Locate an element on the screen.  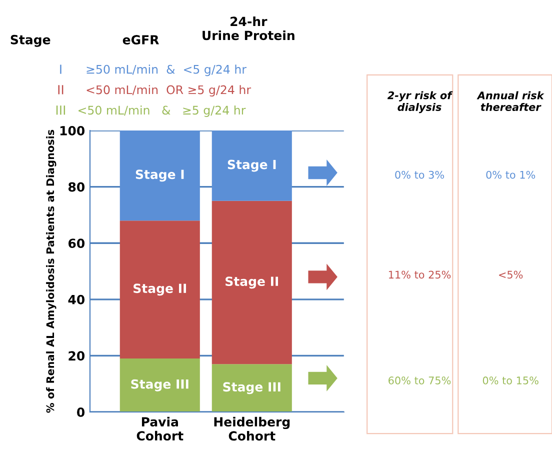
text: 24-hr Urine Protein is located at coordinates (248, 28).